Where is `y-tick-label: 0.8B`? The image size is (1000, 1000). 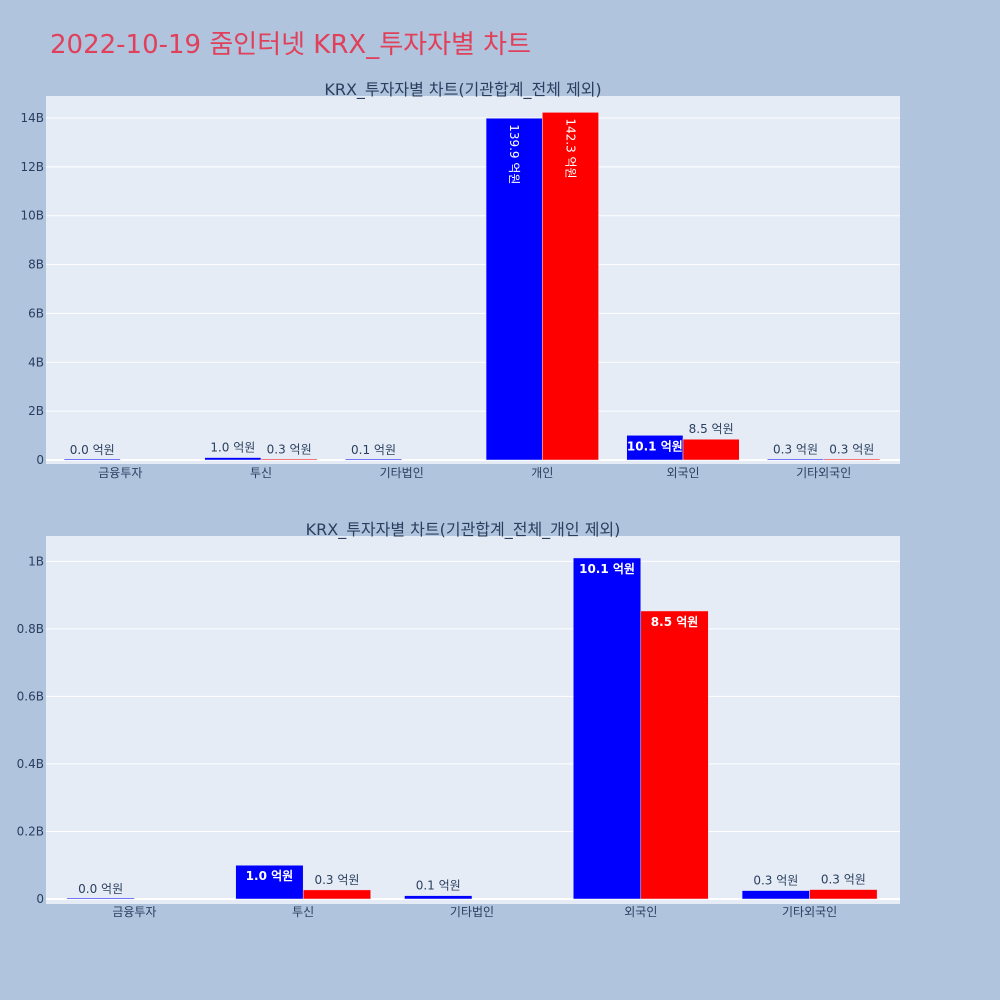
y-tick-label: 0.8B is located at coordinates (30, 629).